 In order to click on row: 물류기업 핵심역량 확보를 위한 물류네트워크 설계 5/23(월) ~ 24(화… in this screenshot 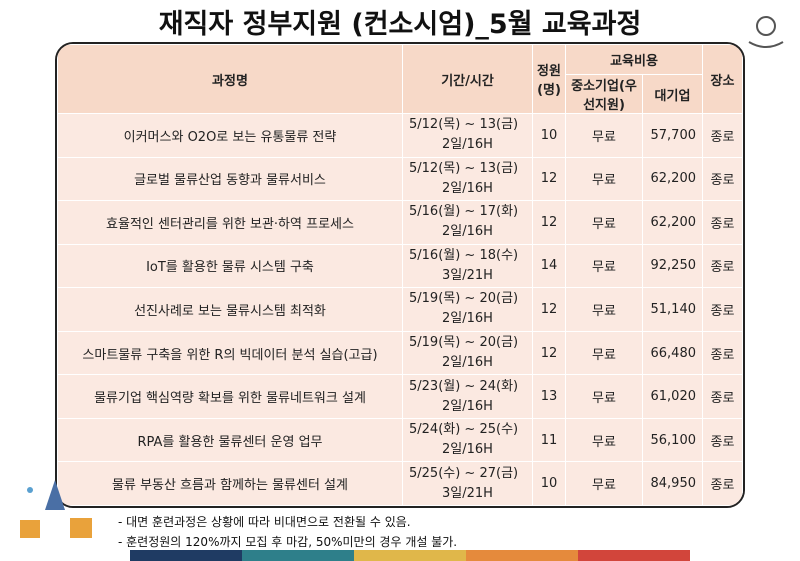, I will do `click(400, 396)`.